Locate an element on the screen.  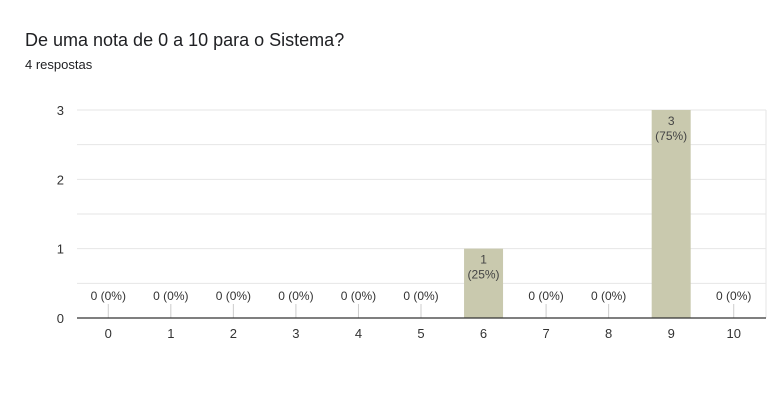
bar-data-label-count: 3 is located at coordinates (671, 121).